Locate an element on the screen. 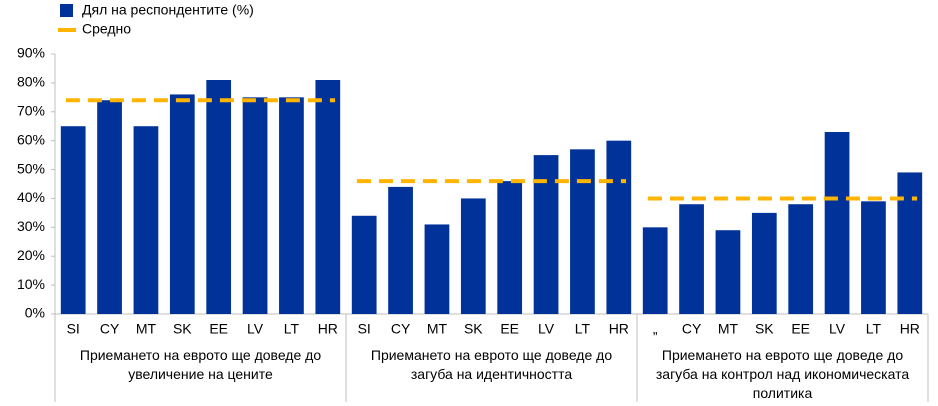 The height and width of the screenshot is (406, 938). y-tick-label: 40% is located at coordinates (31, 197).